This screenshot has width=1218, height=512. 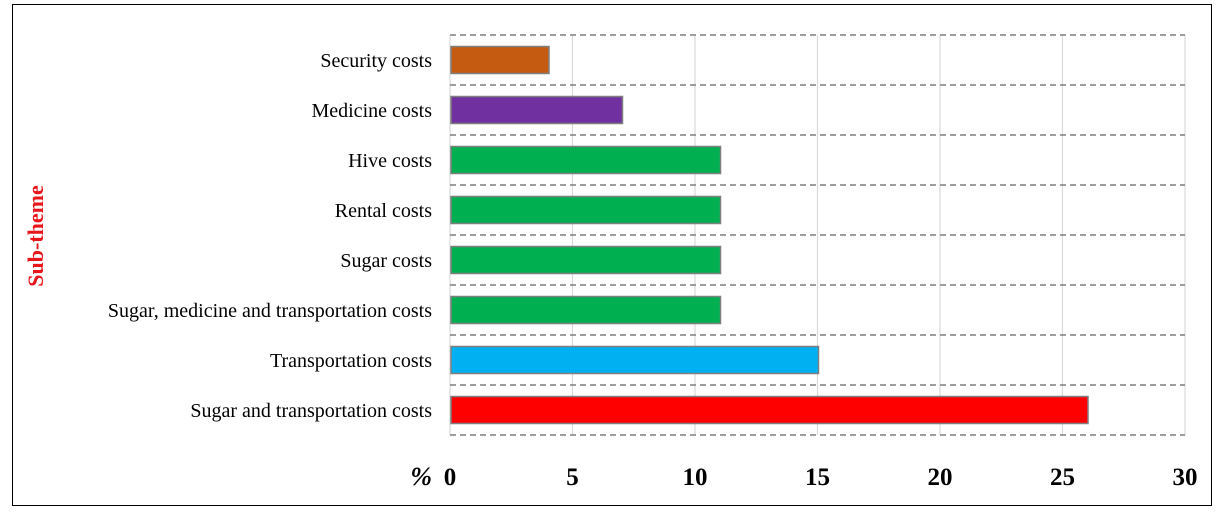 I want to click on category-label: Sugar, medicine and transportation costs, so click(x=270, y=311).